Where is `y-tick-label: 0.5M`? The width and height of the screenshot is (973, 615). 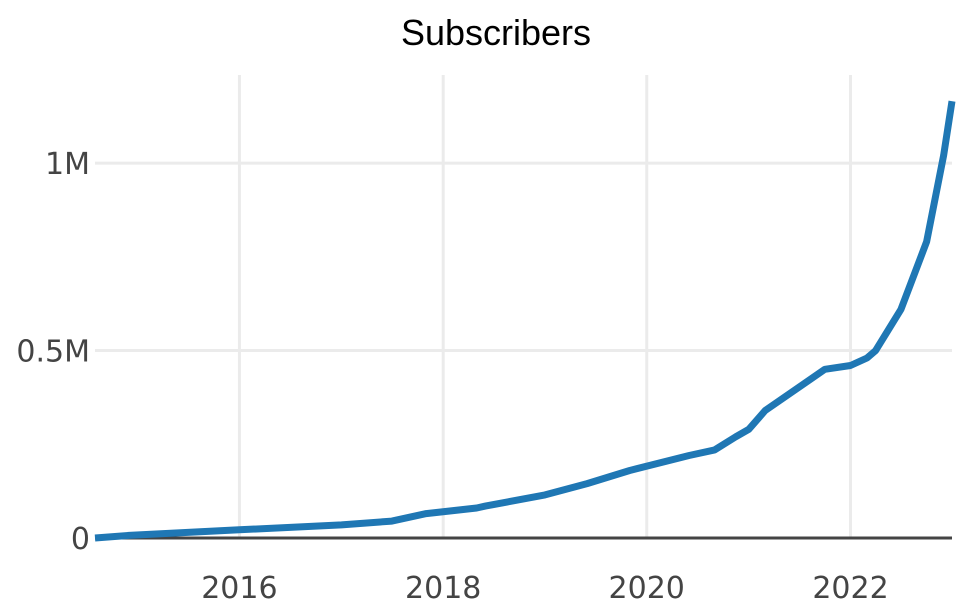 y-tick-label: 0.5M is located at coordinates (53, 352).